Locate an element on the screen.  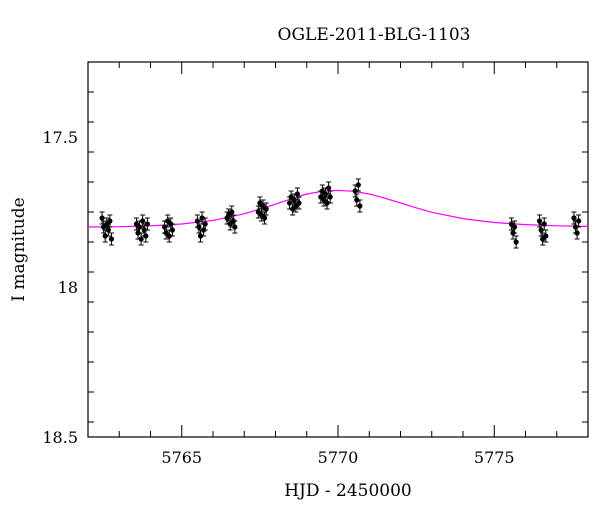
model-curve is located at coordinates (338, 208).